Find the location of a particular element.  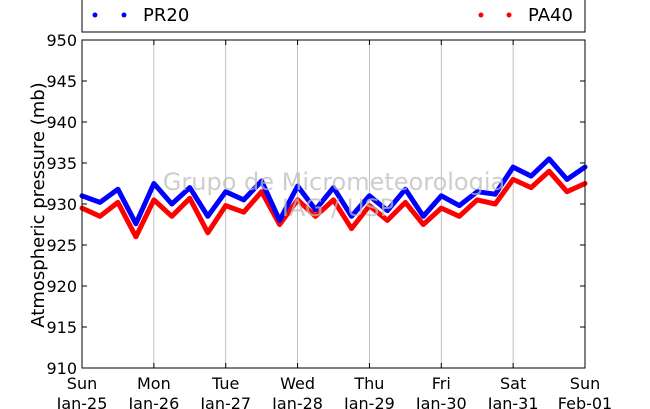

y-tick-label: 910 is located at coordinates (61, 368).